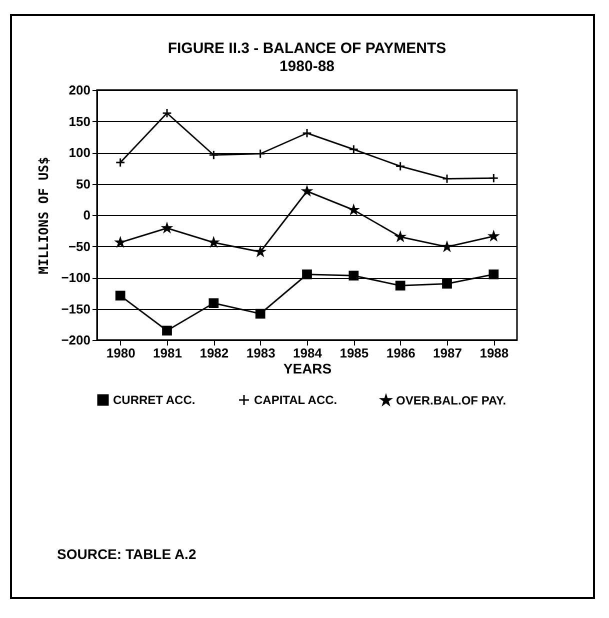  I want to click on y-tick-label: 0, so click(86, 215).